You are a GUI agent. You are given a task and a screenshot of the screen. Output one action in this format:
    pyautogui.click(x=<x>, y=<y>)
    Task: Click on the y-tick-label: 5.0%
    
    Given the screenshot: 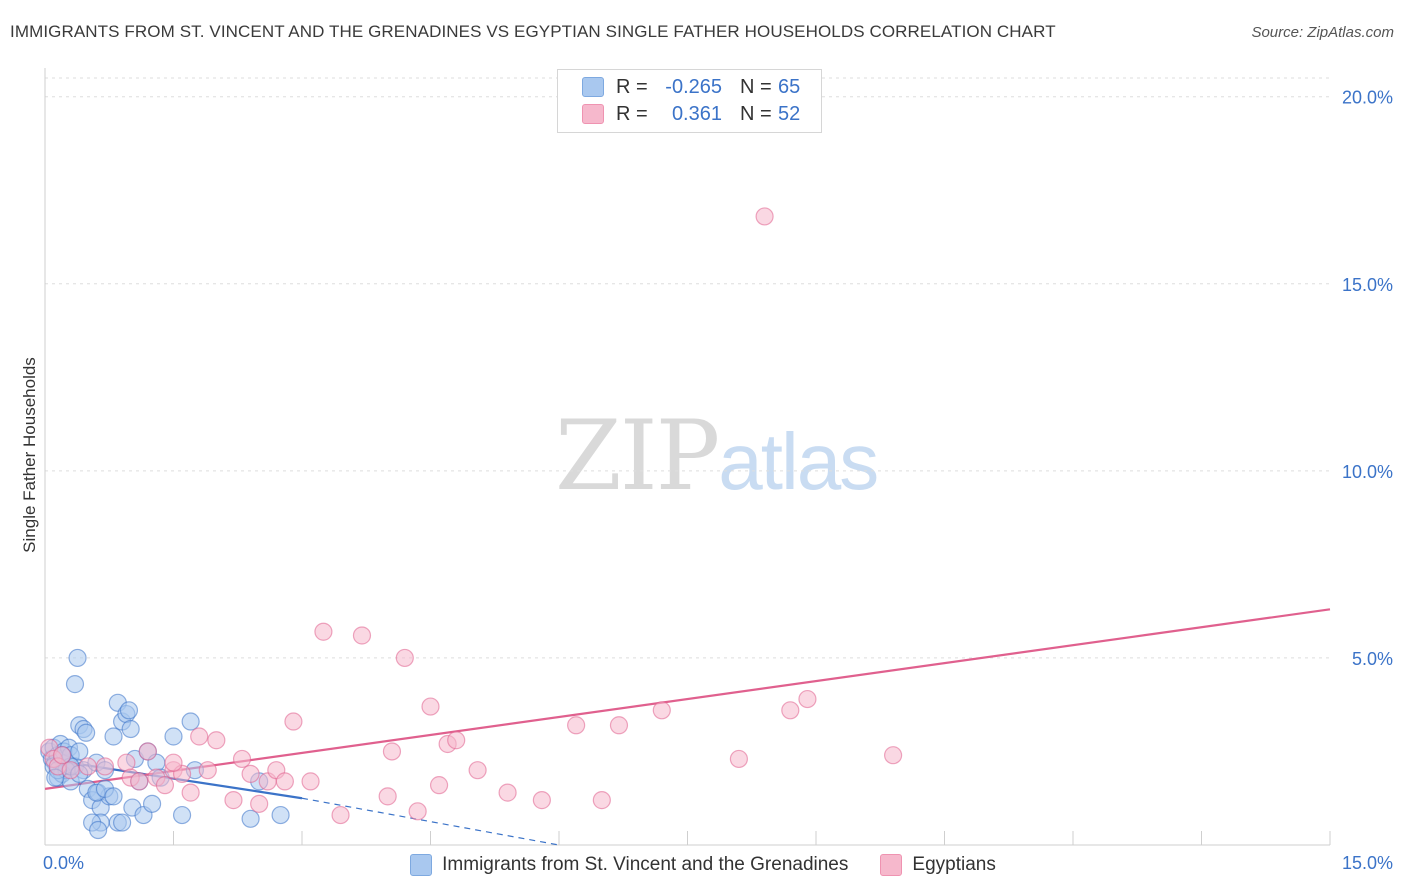 What is the action you would take?
    pyautogui.click(x=1372, y=659)
    